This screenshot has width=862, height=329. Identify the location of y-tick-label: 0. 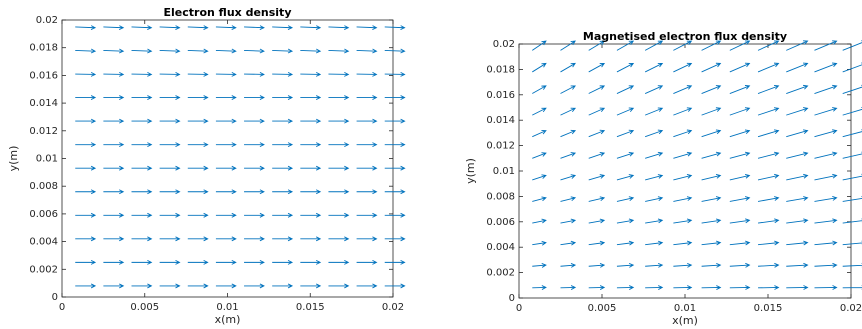
(55, 297).